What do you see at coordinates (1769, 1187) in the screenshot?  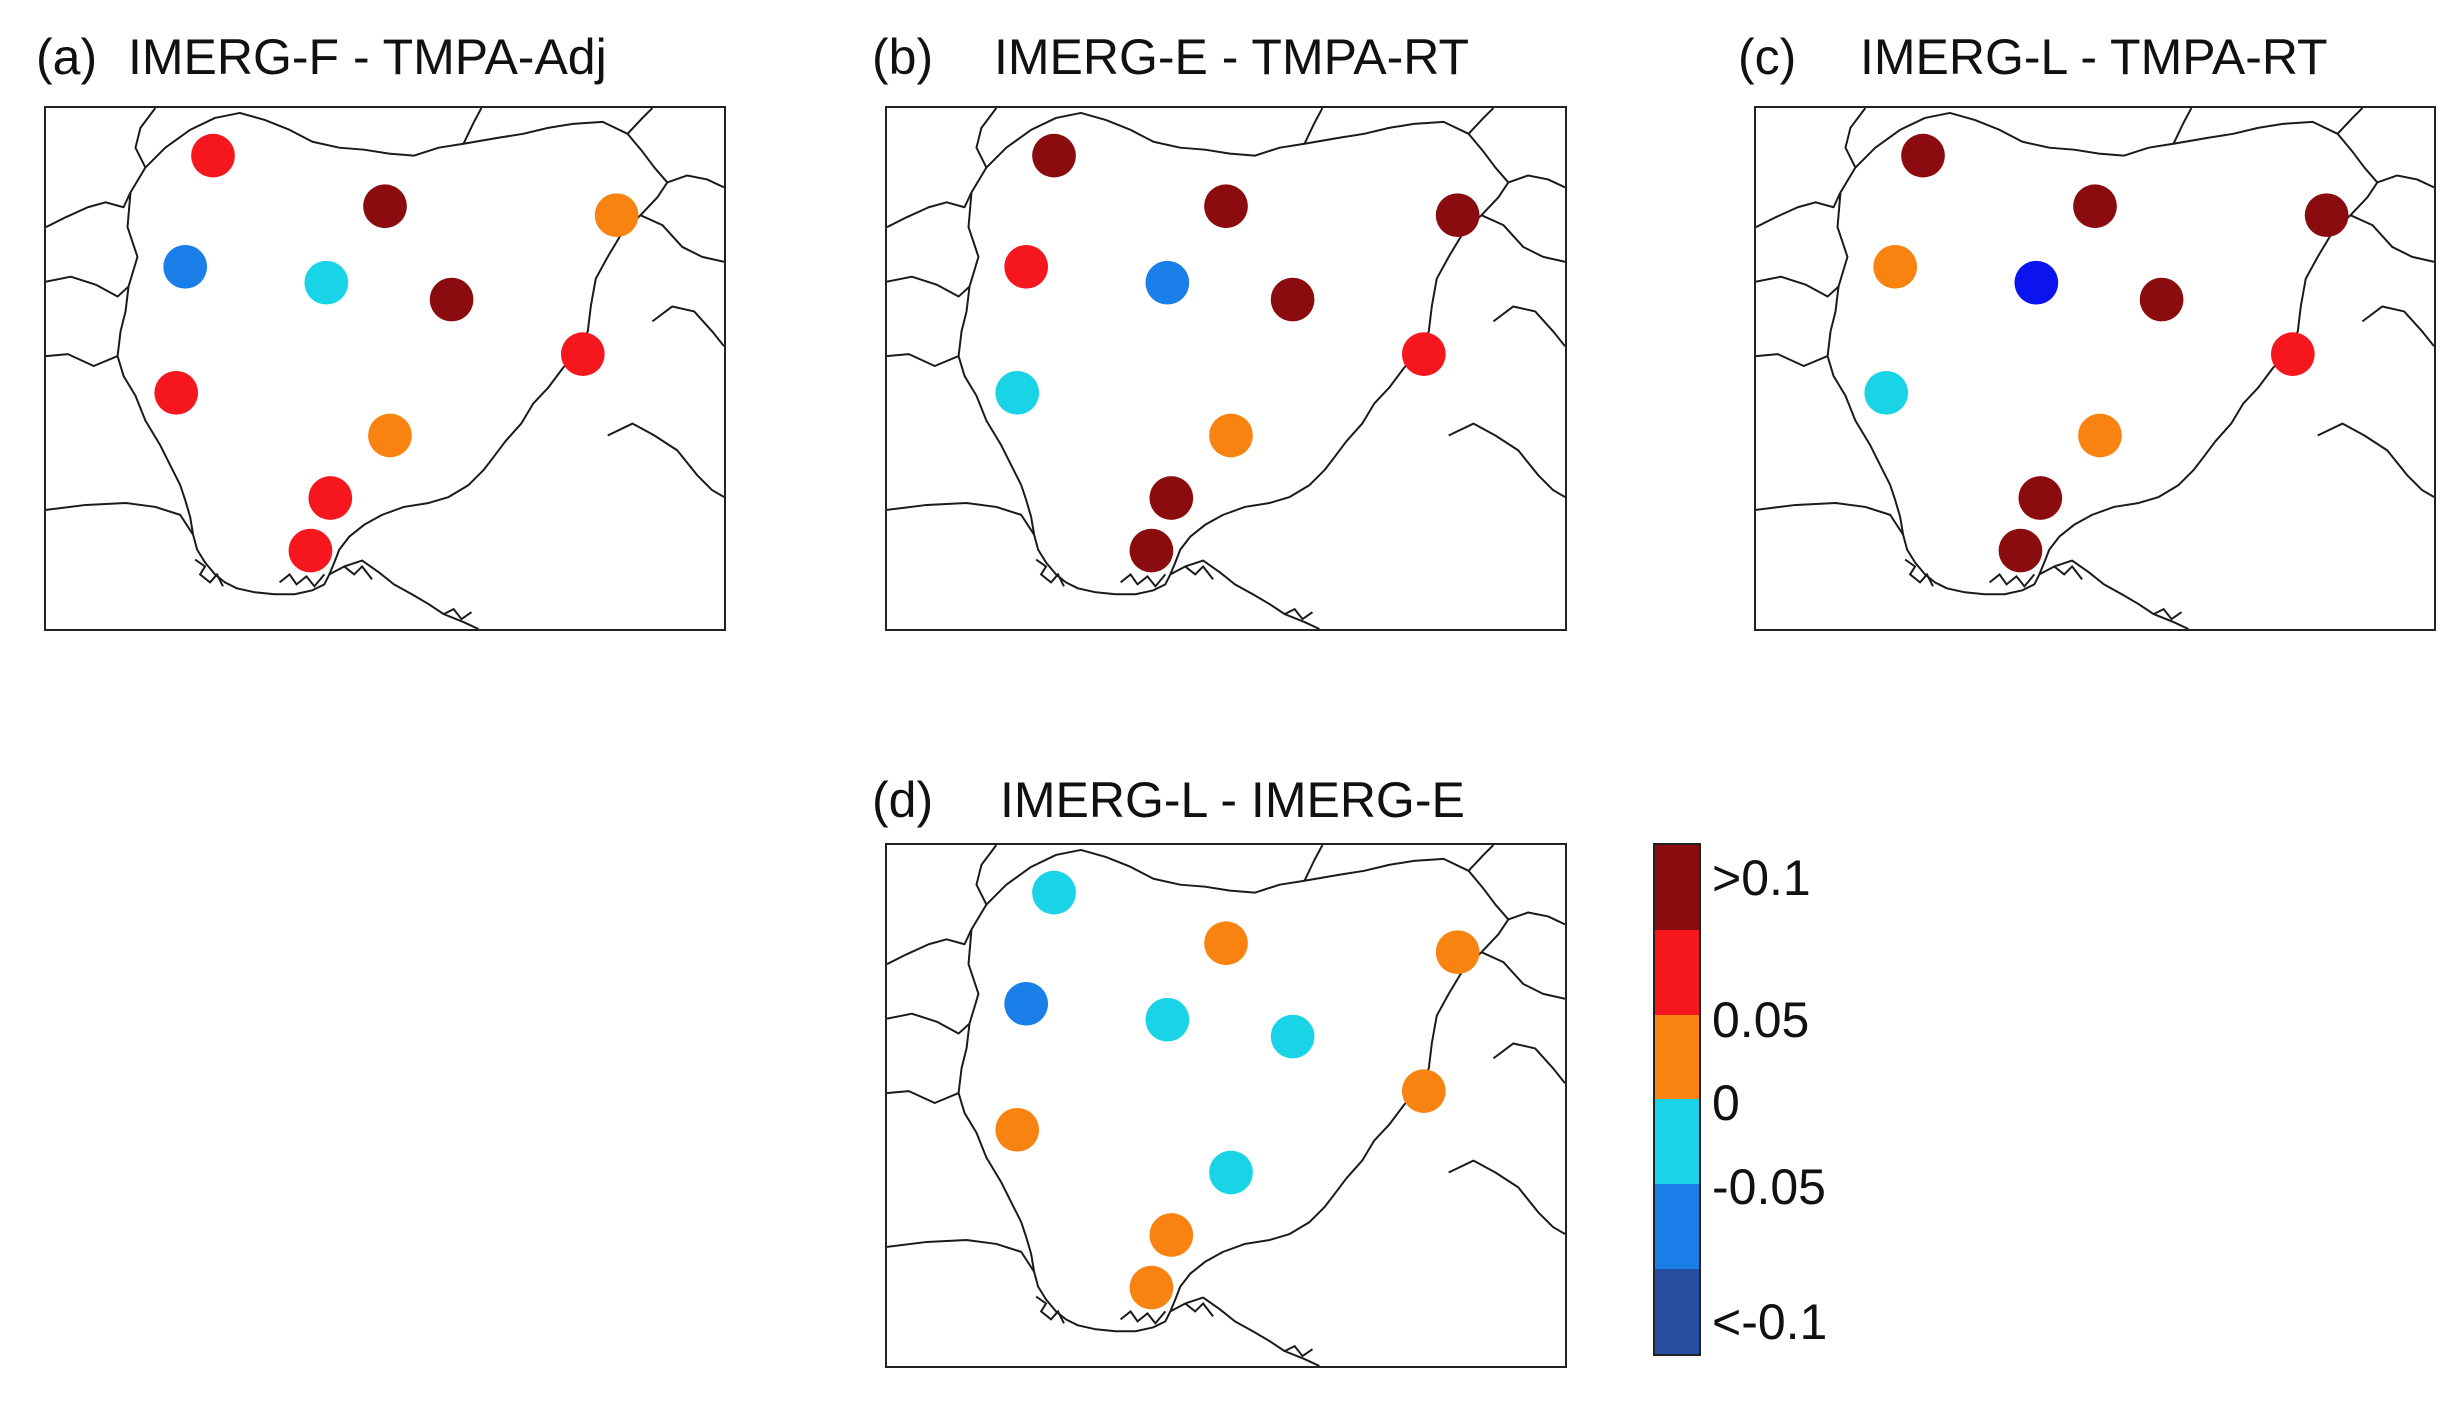 I see `colorbar-label-neg-0.05: -0.05` at bounding box center [1769, 1187].